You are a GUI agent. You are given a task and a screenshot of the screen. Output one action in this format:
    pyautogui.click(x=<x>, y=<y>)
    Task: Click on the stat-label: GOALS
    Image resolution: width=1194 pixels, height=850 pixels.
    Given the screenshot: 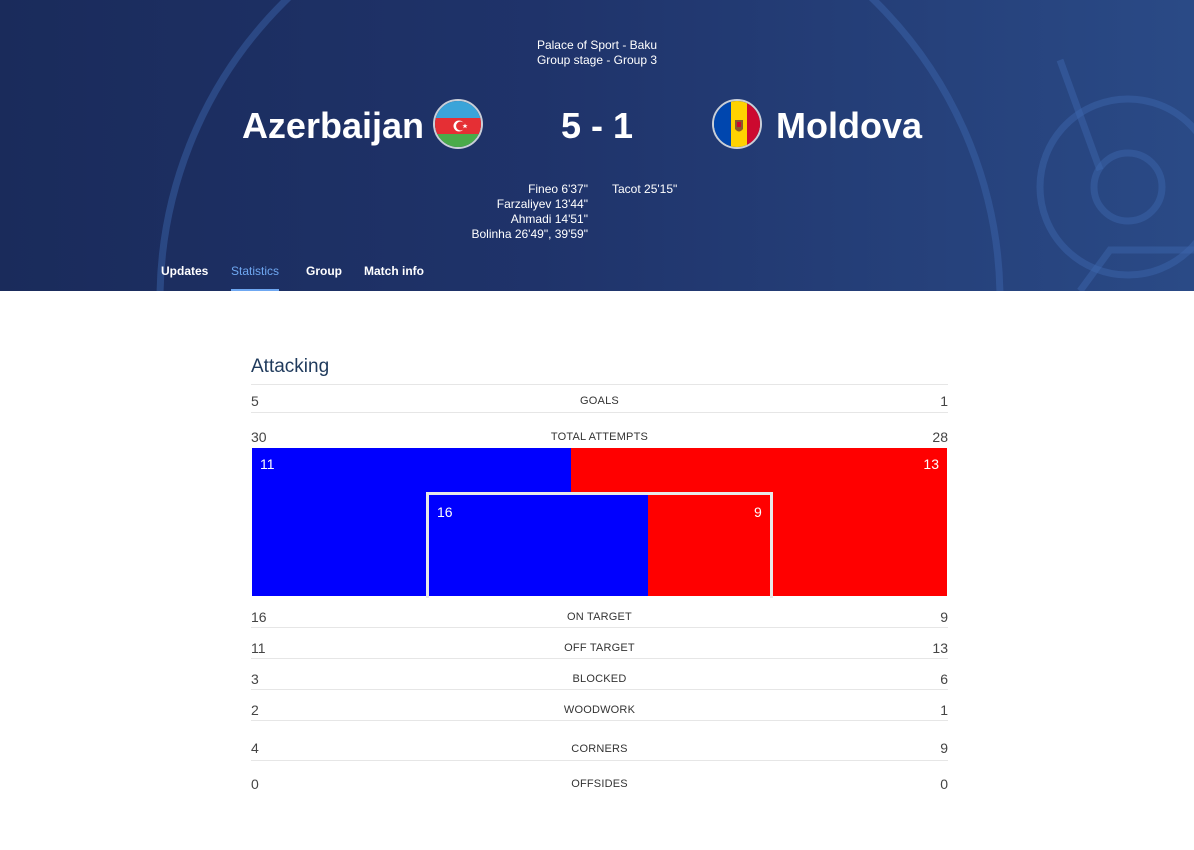 What is the action you would take?
    pyautogui.click(x=599, y=401)
    